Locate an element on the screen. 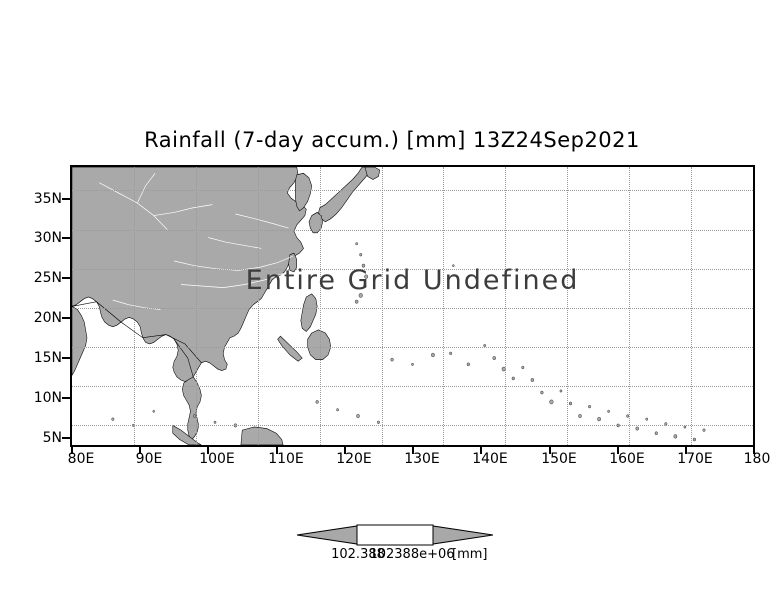 The width and height of the screenshot is (784, 612). colorbar-tick-label-high: 102388e+06 is located at coordinates (412, 554).